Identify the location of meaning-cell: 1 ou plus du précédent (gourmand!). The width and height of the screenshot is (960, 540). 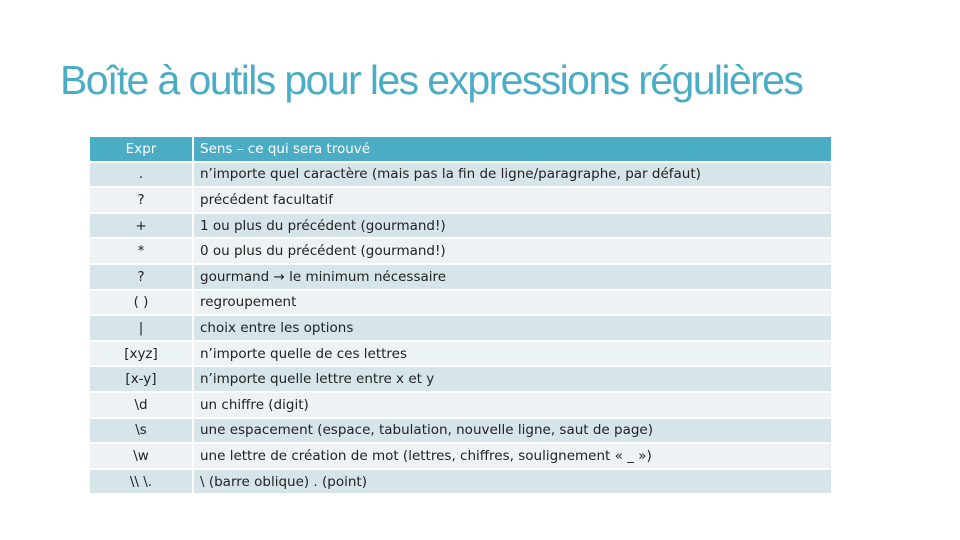
(512, 225).